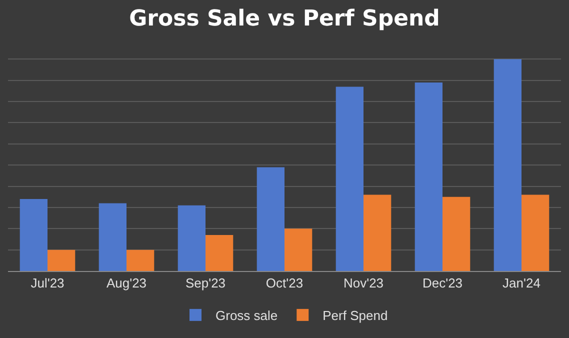 This screenshot has height=338, width=569. I want to click on x-tick-label: Jul'23, so click(47, 283).